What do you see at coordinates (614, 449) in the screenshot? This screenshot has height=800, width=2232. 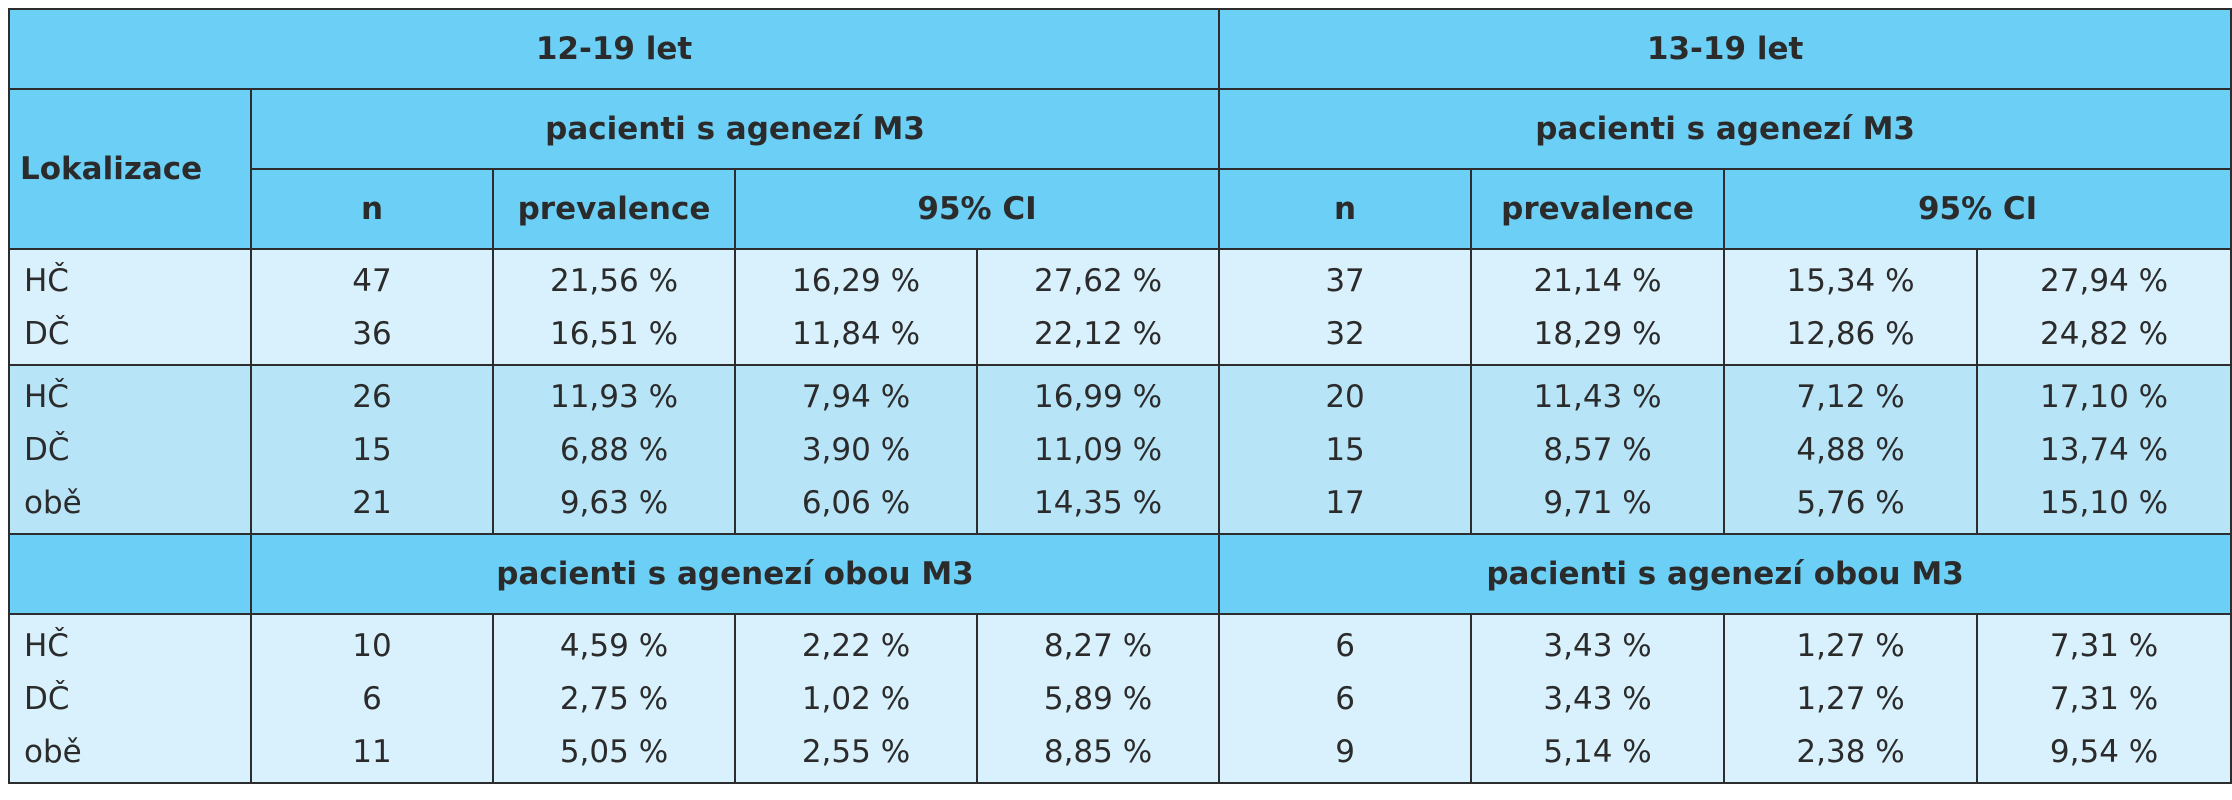 I see `cell-prevalence: 6,88 %` at bounding box center [614, 449].